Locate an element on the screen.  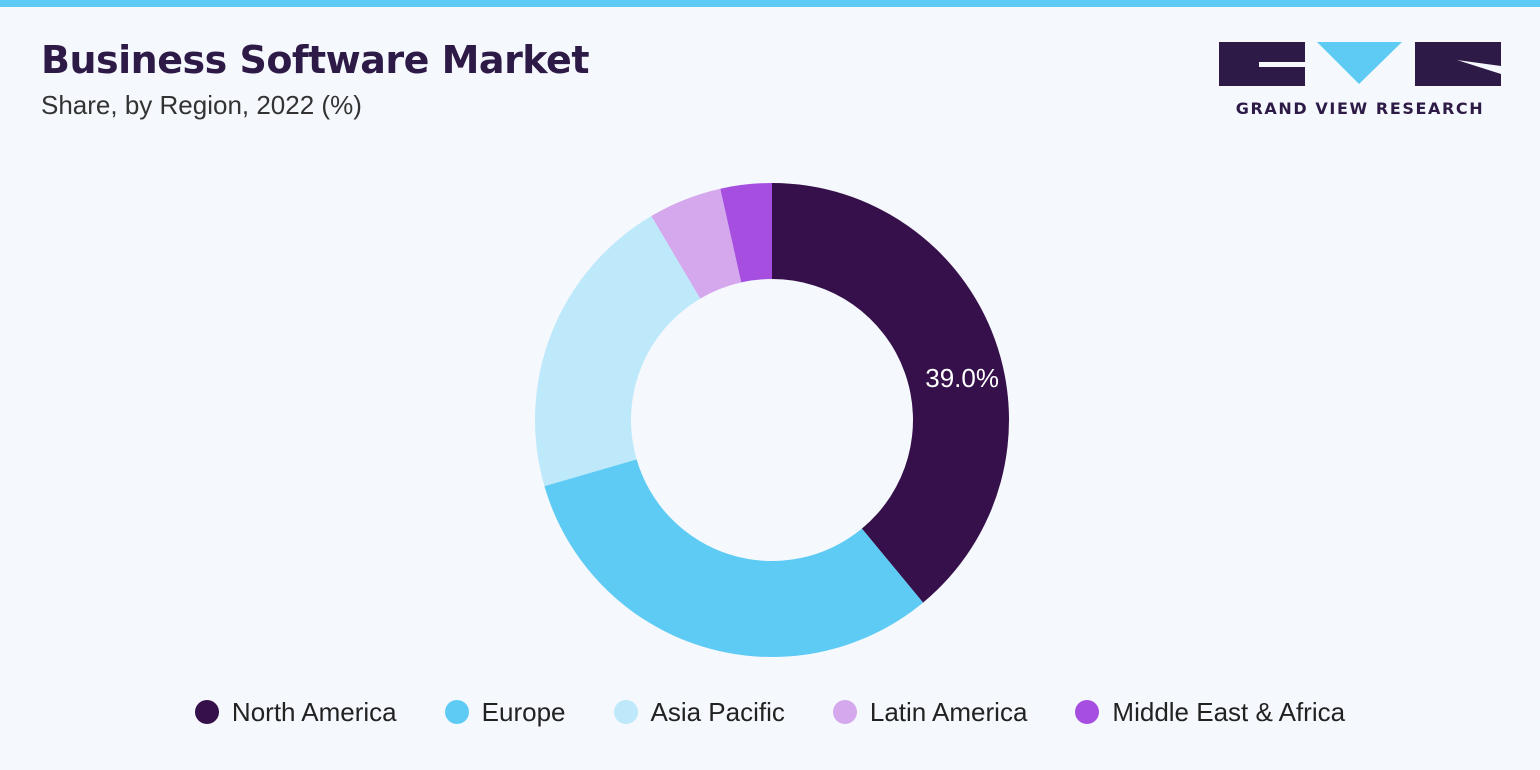
grand-view-research-logo is located at coordinates (1360, 64).